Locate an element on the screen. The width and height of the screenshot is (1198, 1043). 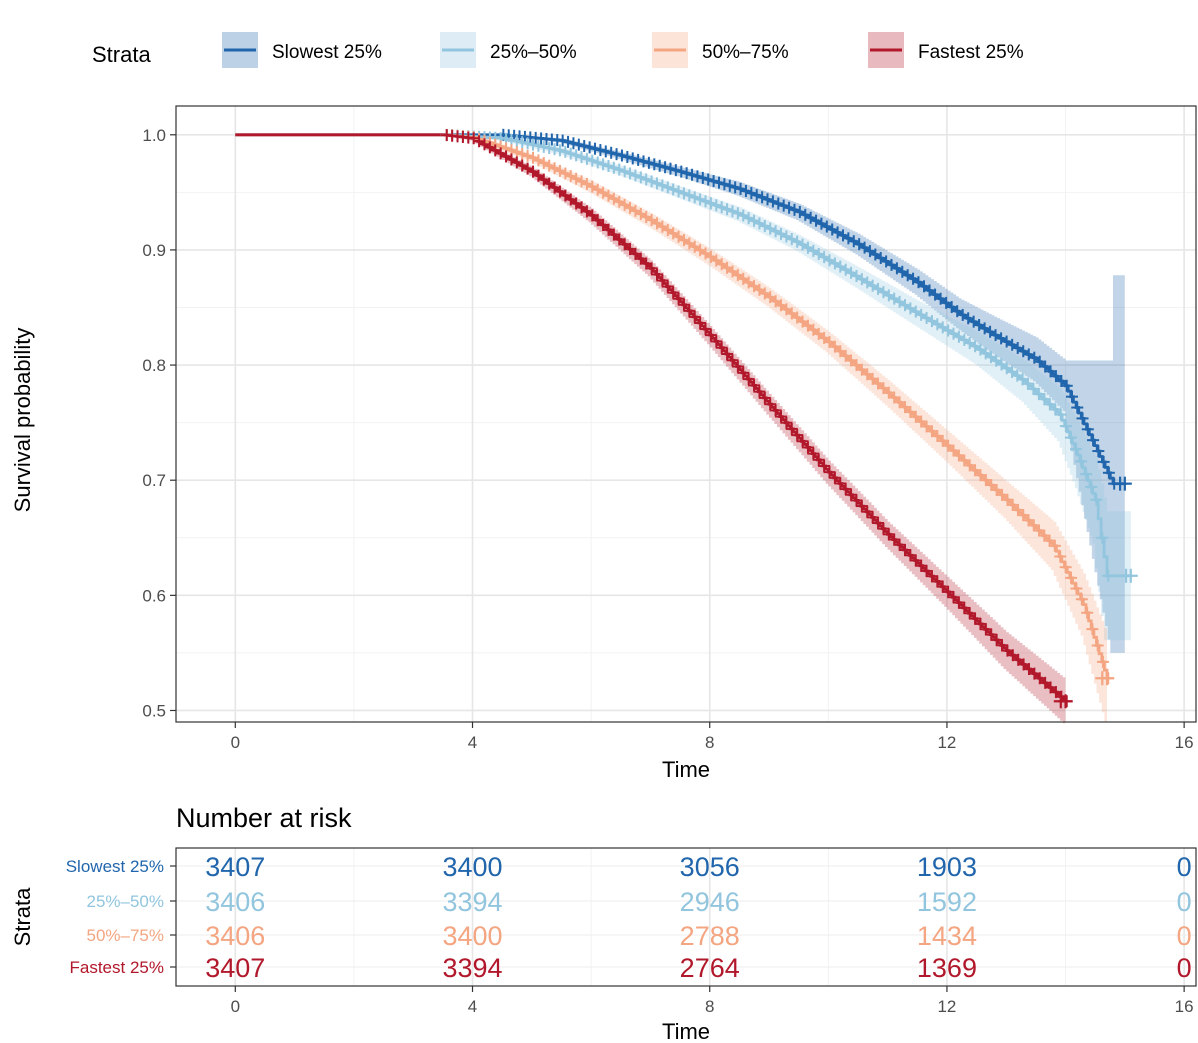
risk-cell: 3394 is located at coordinates (472, 968).